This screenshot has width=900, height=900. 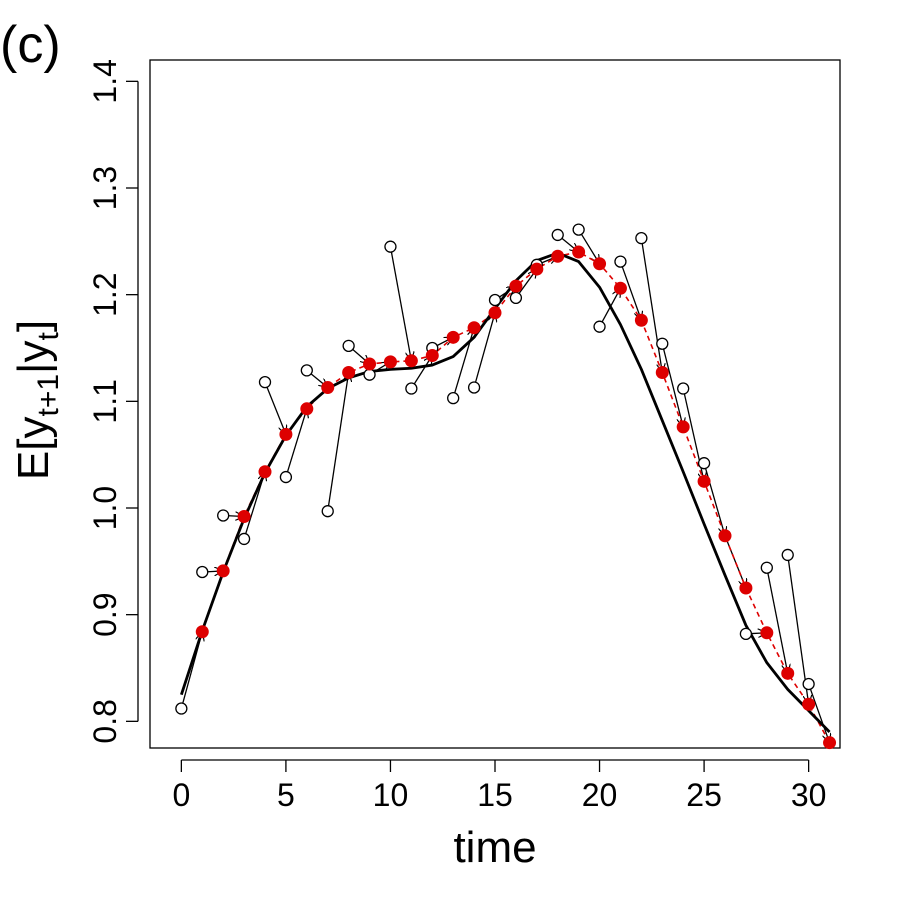 What do you see at coordinates (33, 357) in the screenshot?
I see `y-label-mid: |y` at bounding box center [33, 357].